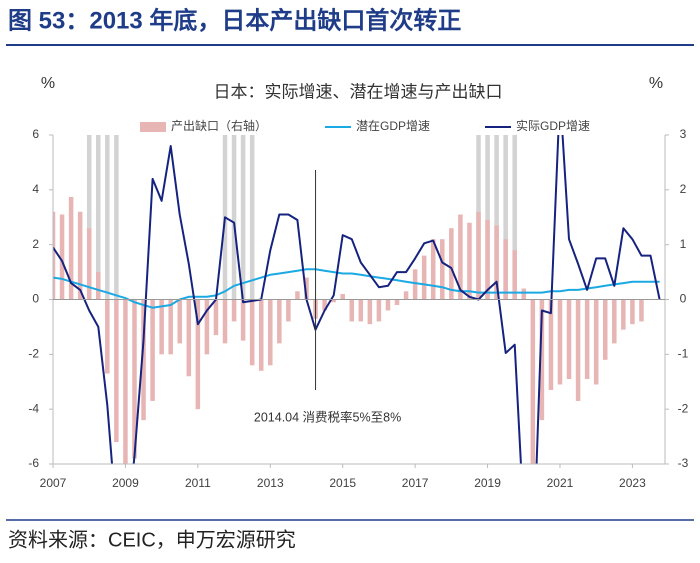 The width and height of the screenshot is (700, 563). Describe the element at coordinates (35, 134) in the screenshot. I see `y-tick-label: 6` at that location.